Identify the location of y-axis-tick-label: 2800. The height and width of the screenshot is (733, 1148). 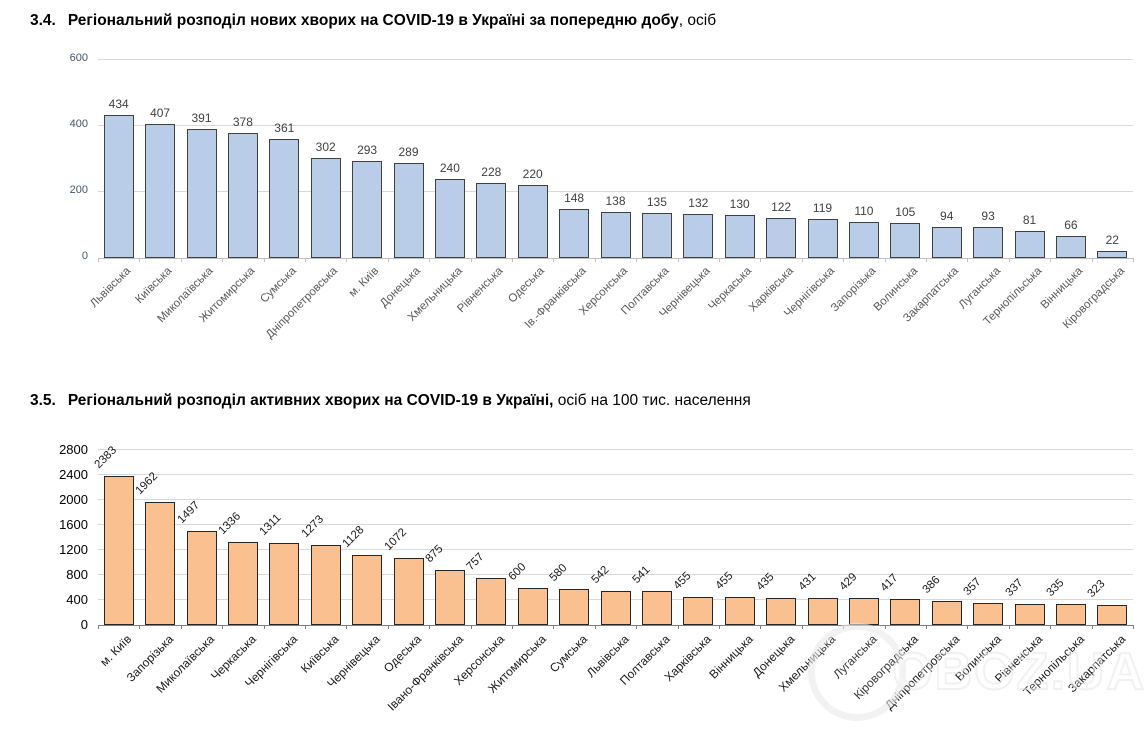
(73, 449).